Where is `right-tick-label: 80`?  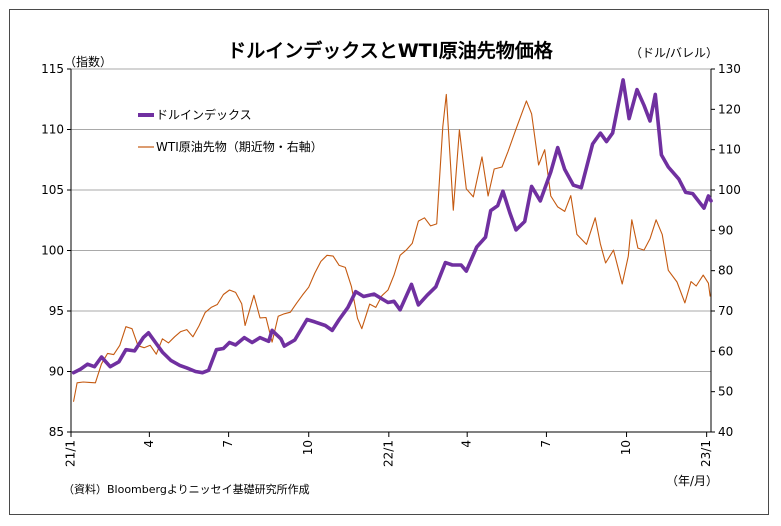 right-tick-label: 80 is located at coordinates (725, 271).